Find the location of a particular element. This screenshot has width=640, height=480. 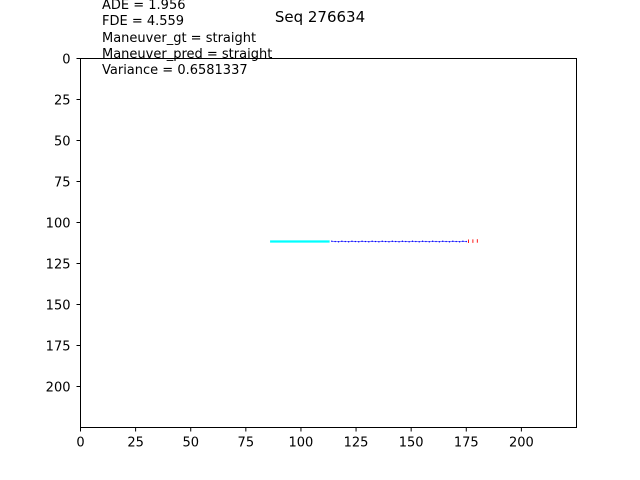

x-tick-label: 200 is located at coordinates (521, 443).